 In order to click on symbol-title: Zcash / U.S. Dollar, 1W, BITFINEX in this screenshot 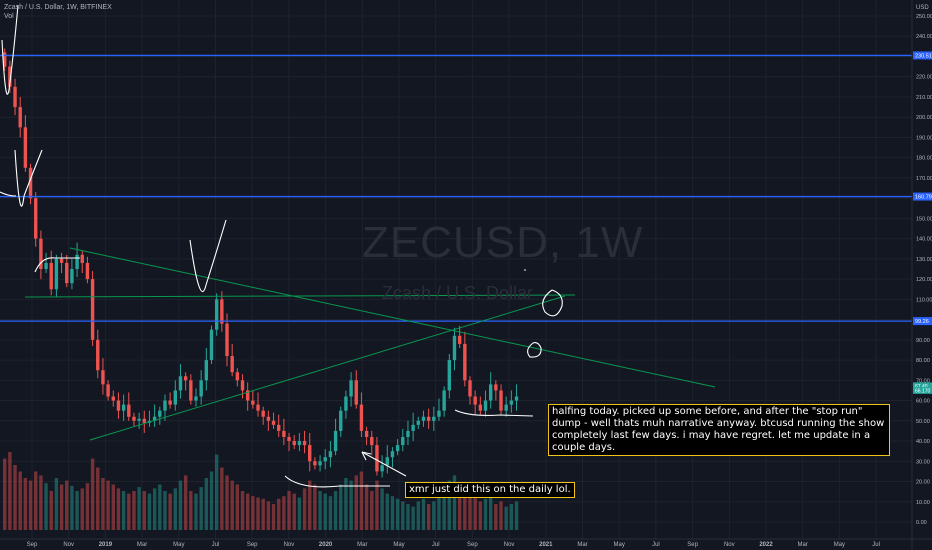, I will do `click(58, 7)`.